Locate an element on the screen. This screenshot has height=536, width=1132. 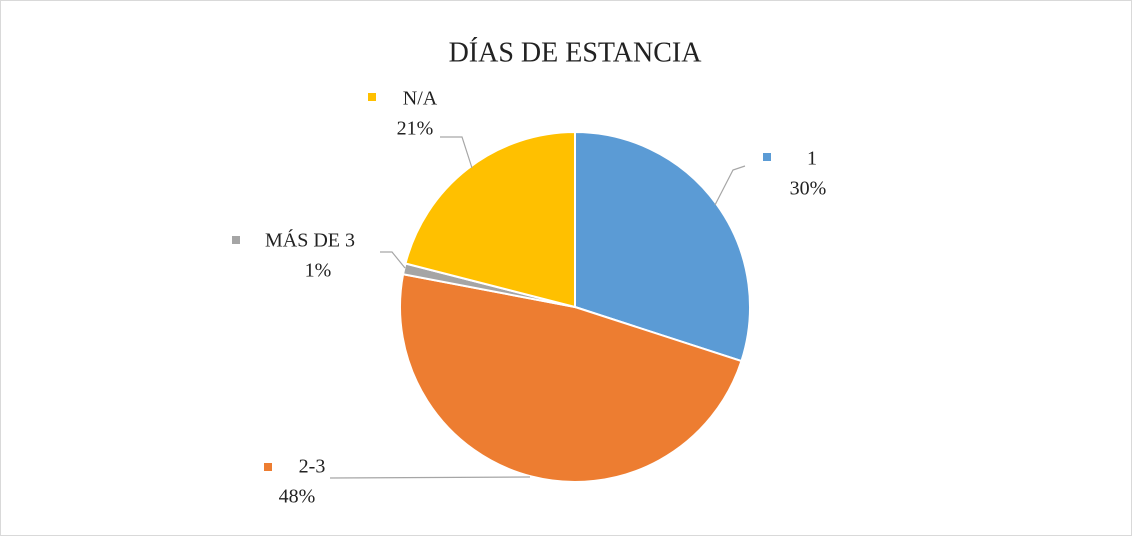
value-label: 30% is located at coordinates (808, 189).